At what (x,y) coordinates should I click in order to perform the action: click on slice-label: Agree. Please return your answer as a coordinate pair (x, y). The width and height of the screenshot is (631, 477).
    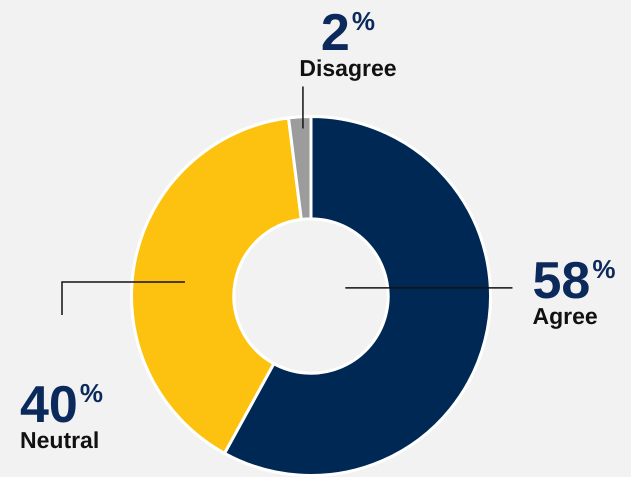
    Looking at the image, I should click on (565, 315).